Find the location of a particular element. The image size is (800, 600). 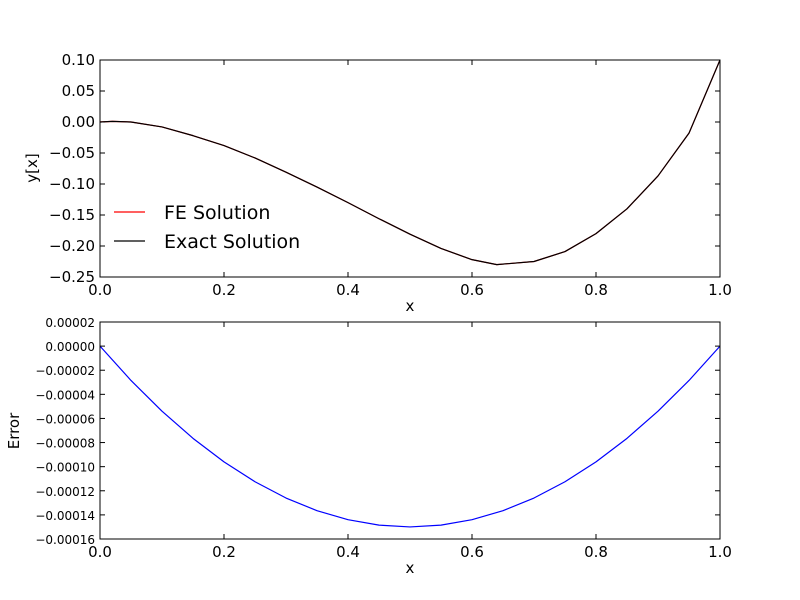

error-y-tick-label: −0.00010 is located at coordinates (65, 468).